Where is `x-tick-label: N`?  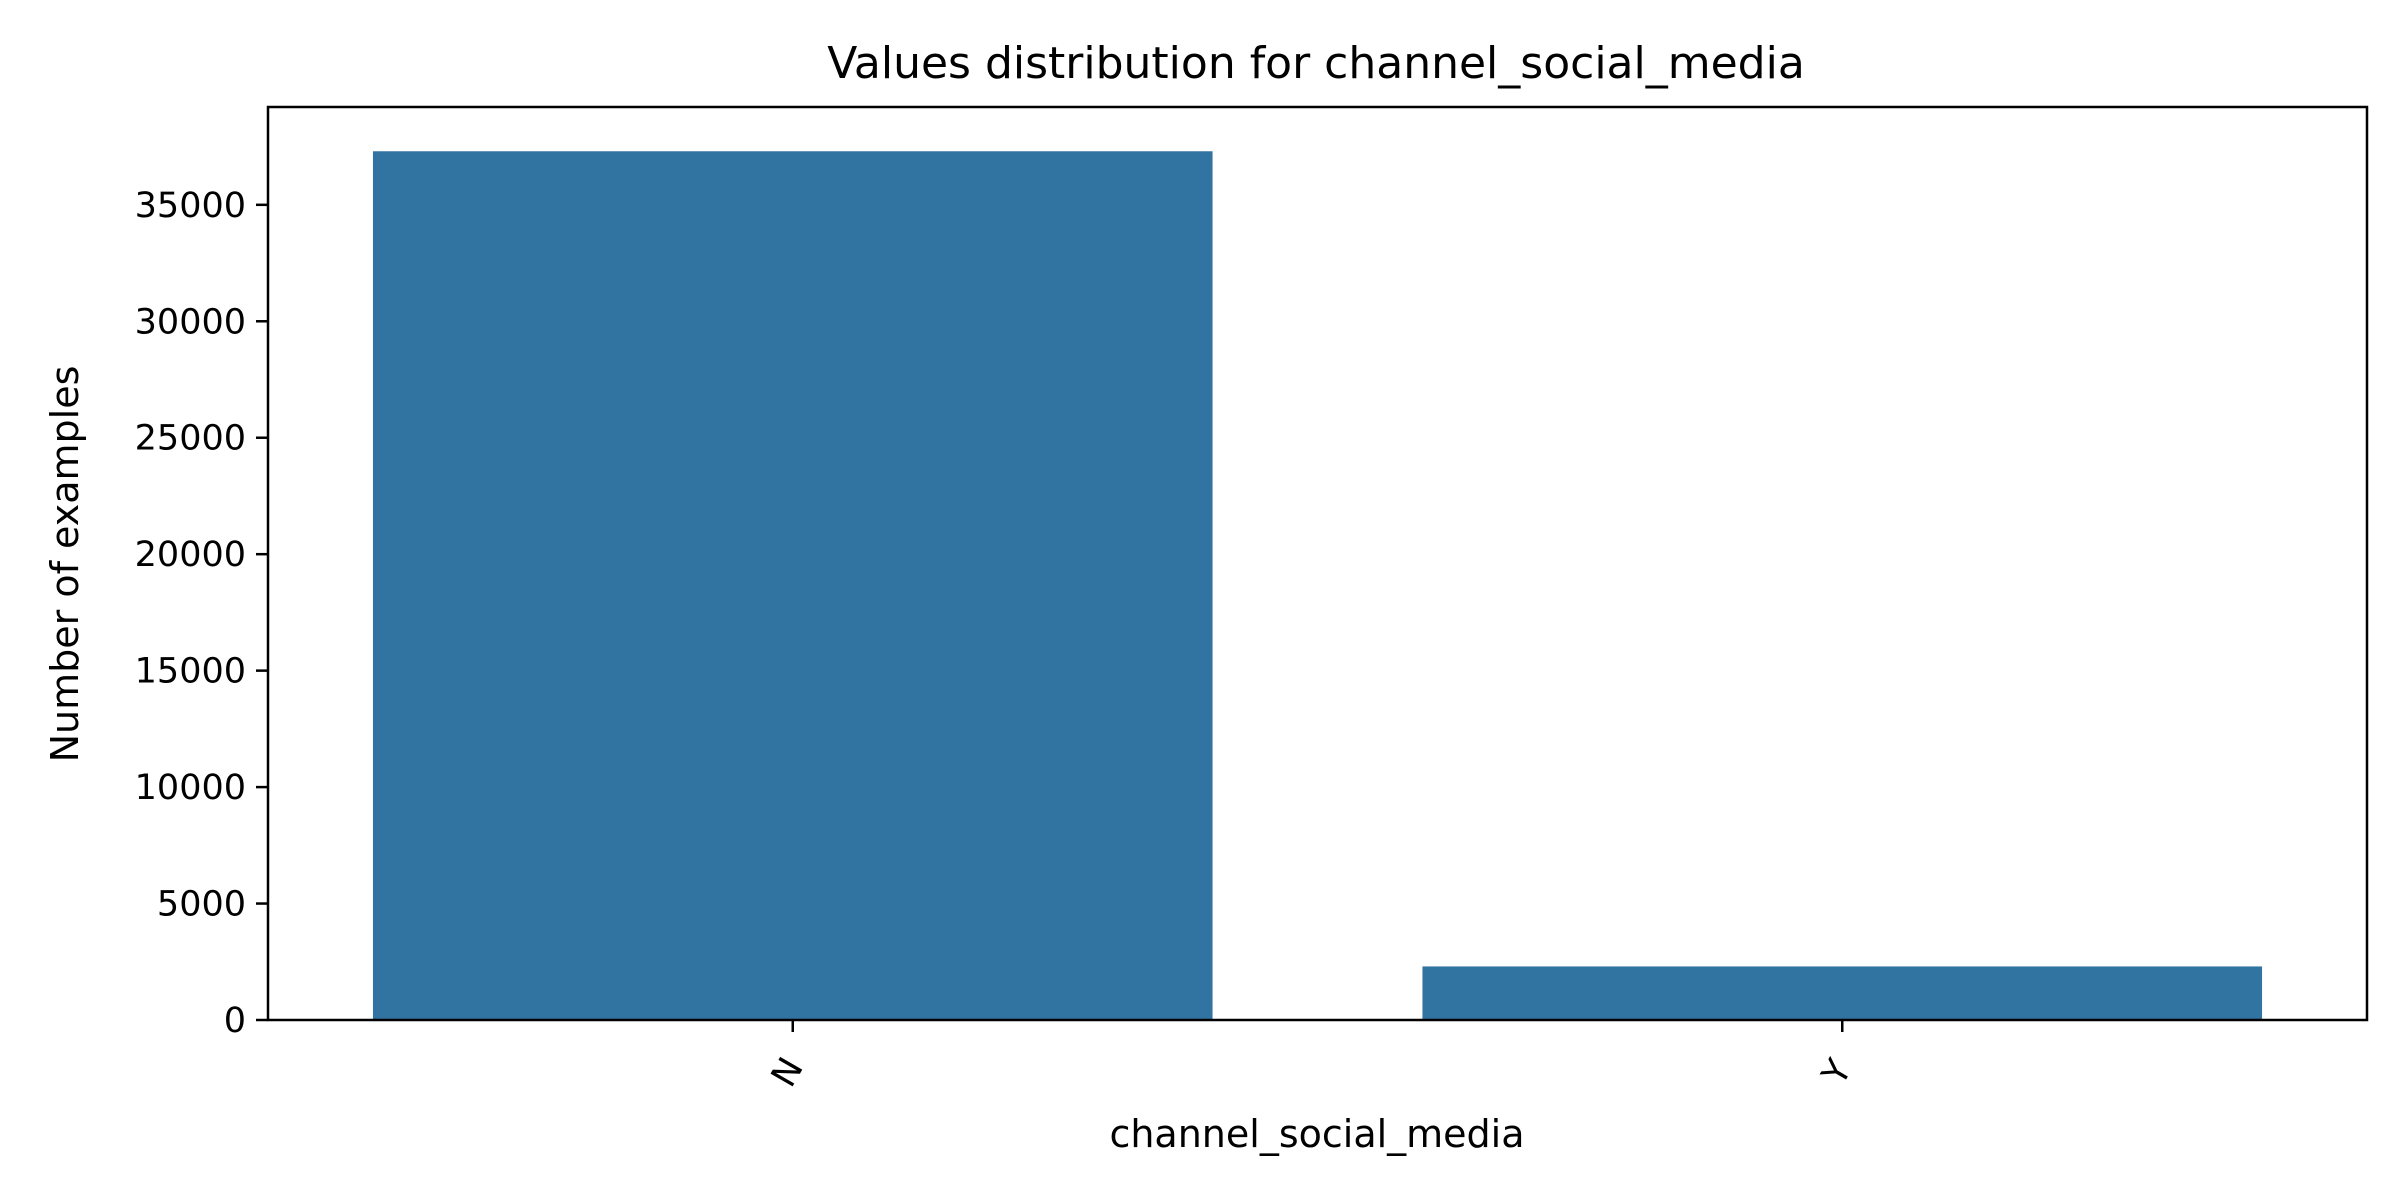 x-tick-label: N is located at coordinates (788, 1072).